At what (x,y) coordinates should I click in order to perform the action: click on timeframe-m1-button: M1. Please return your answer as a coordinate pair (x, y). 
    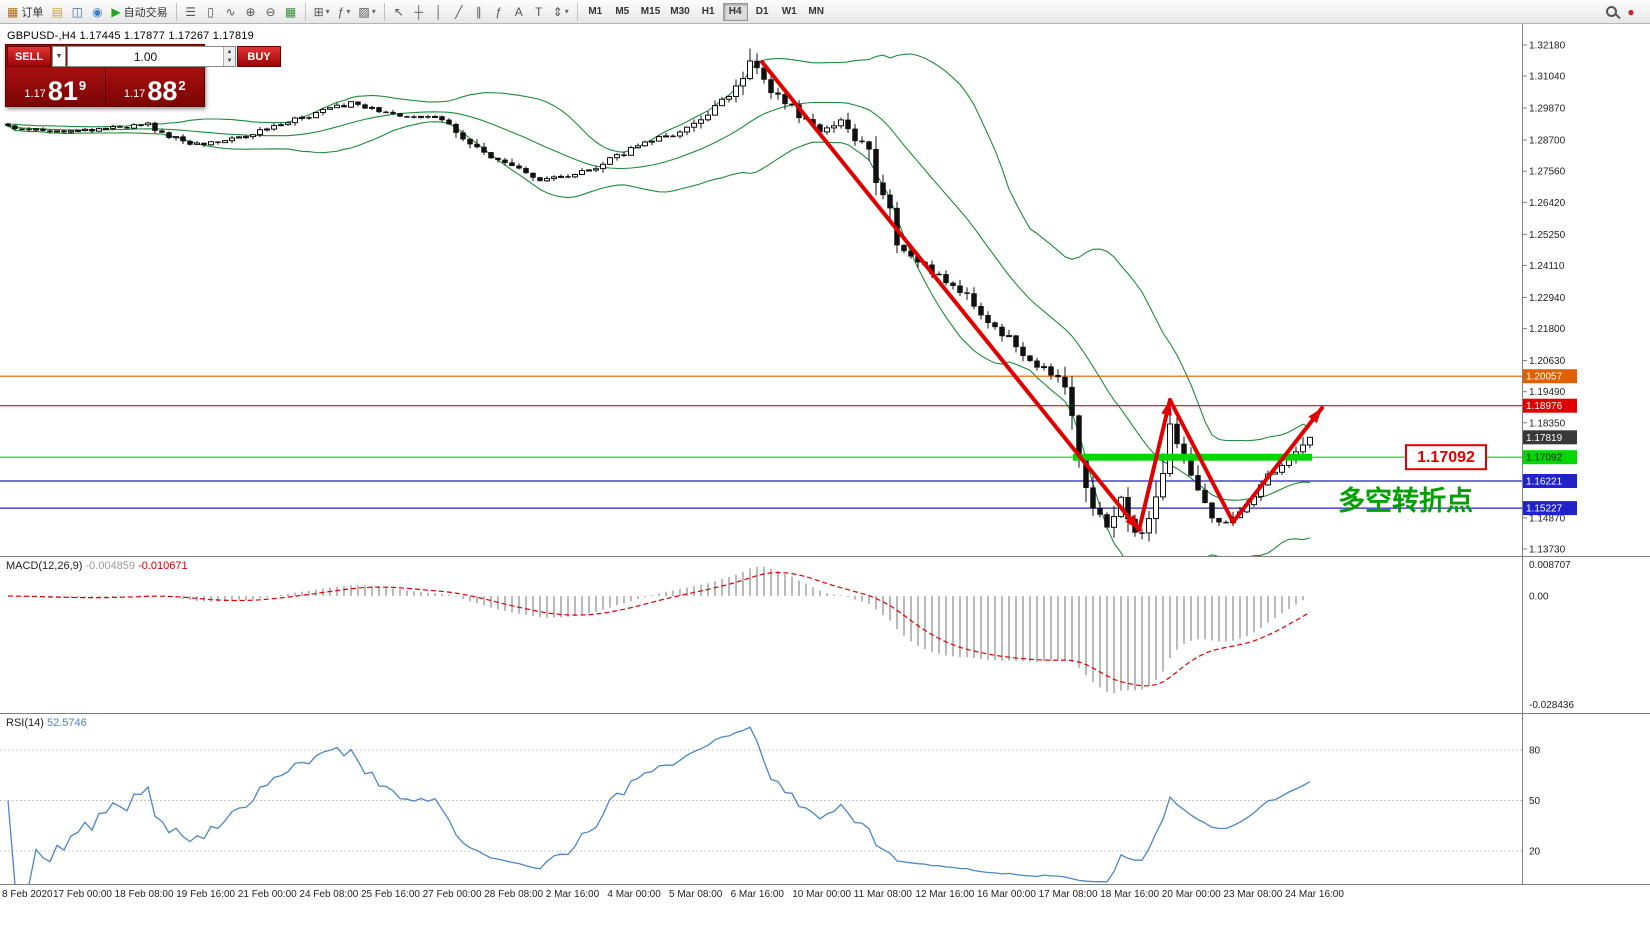
    Looking at the image, I should click on (595, 11).